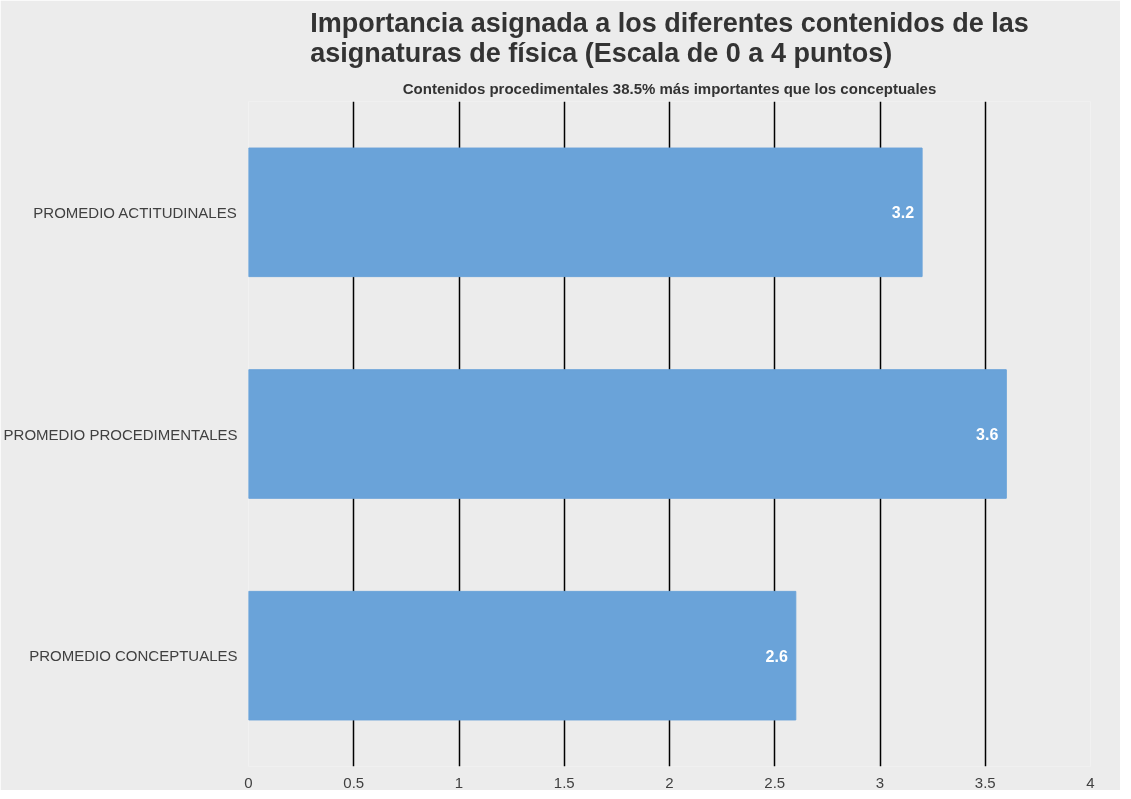 Image resolution: width=1131 pixels, height=799 pixels. I want to click on x-tick-label: 1.5, so click(564, 782).